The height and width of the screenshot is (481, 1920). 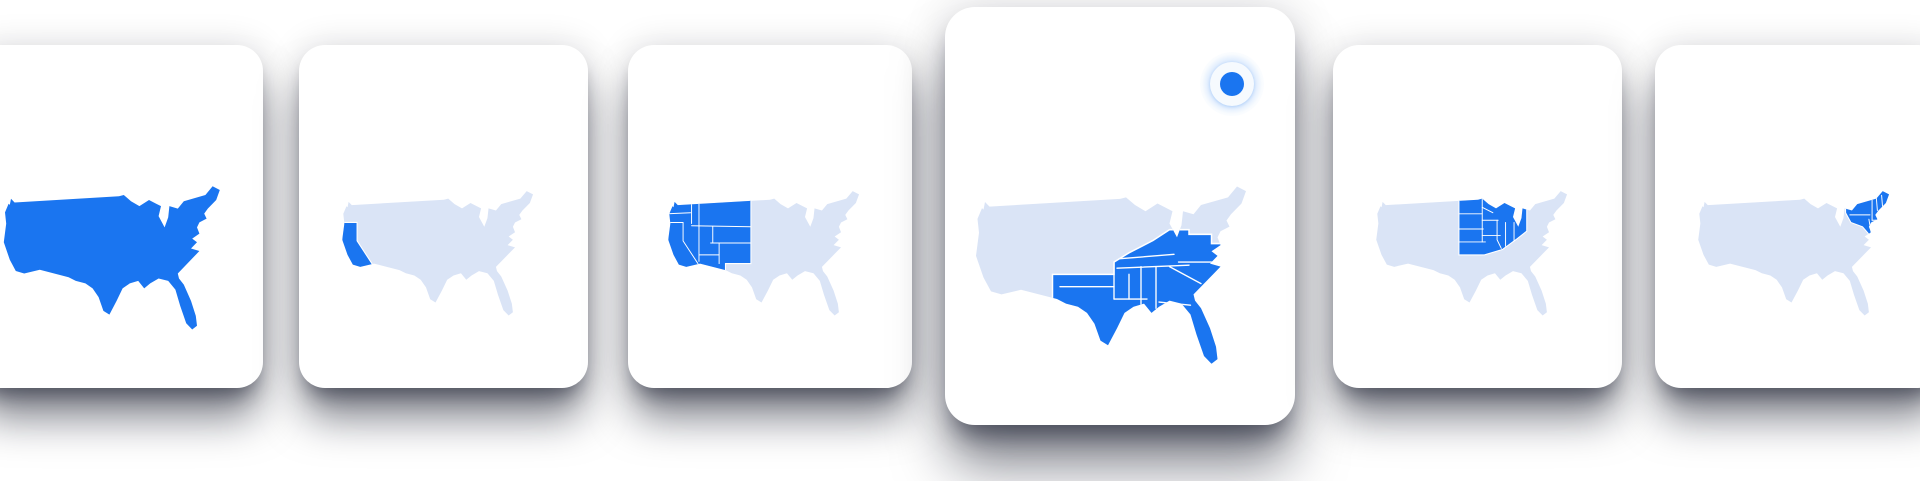 I want to click on us-map-northeast-icon, so click(x=1800, y=256).